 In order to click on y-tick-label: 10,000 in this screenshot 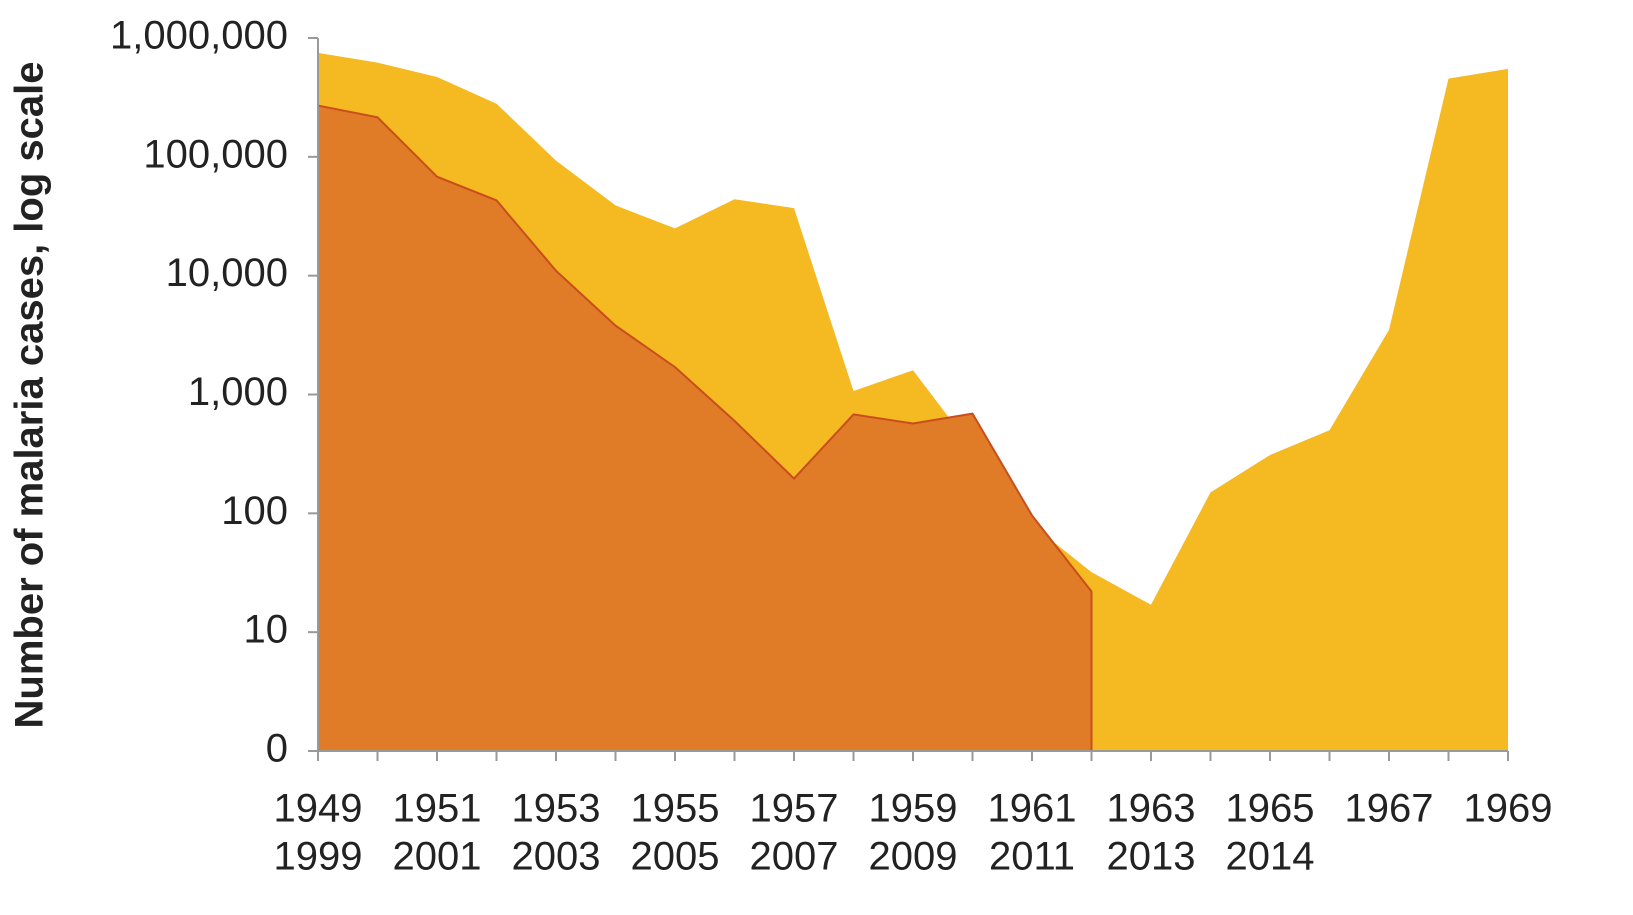, I will do `click(227, 273)`.